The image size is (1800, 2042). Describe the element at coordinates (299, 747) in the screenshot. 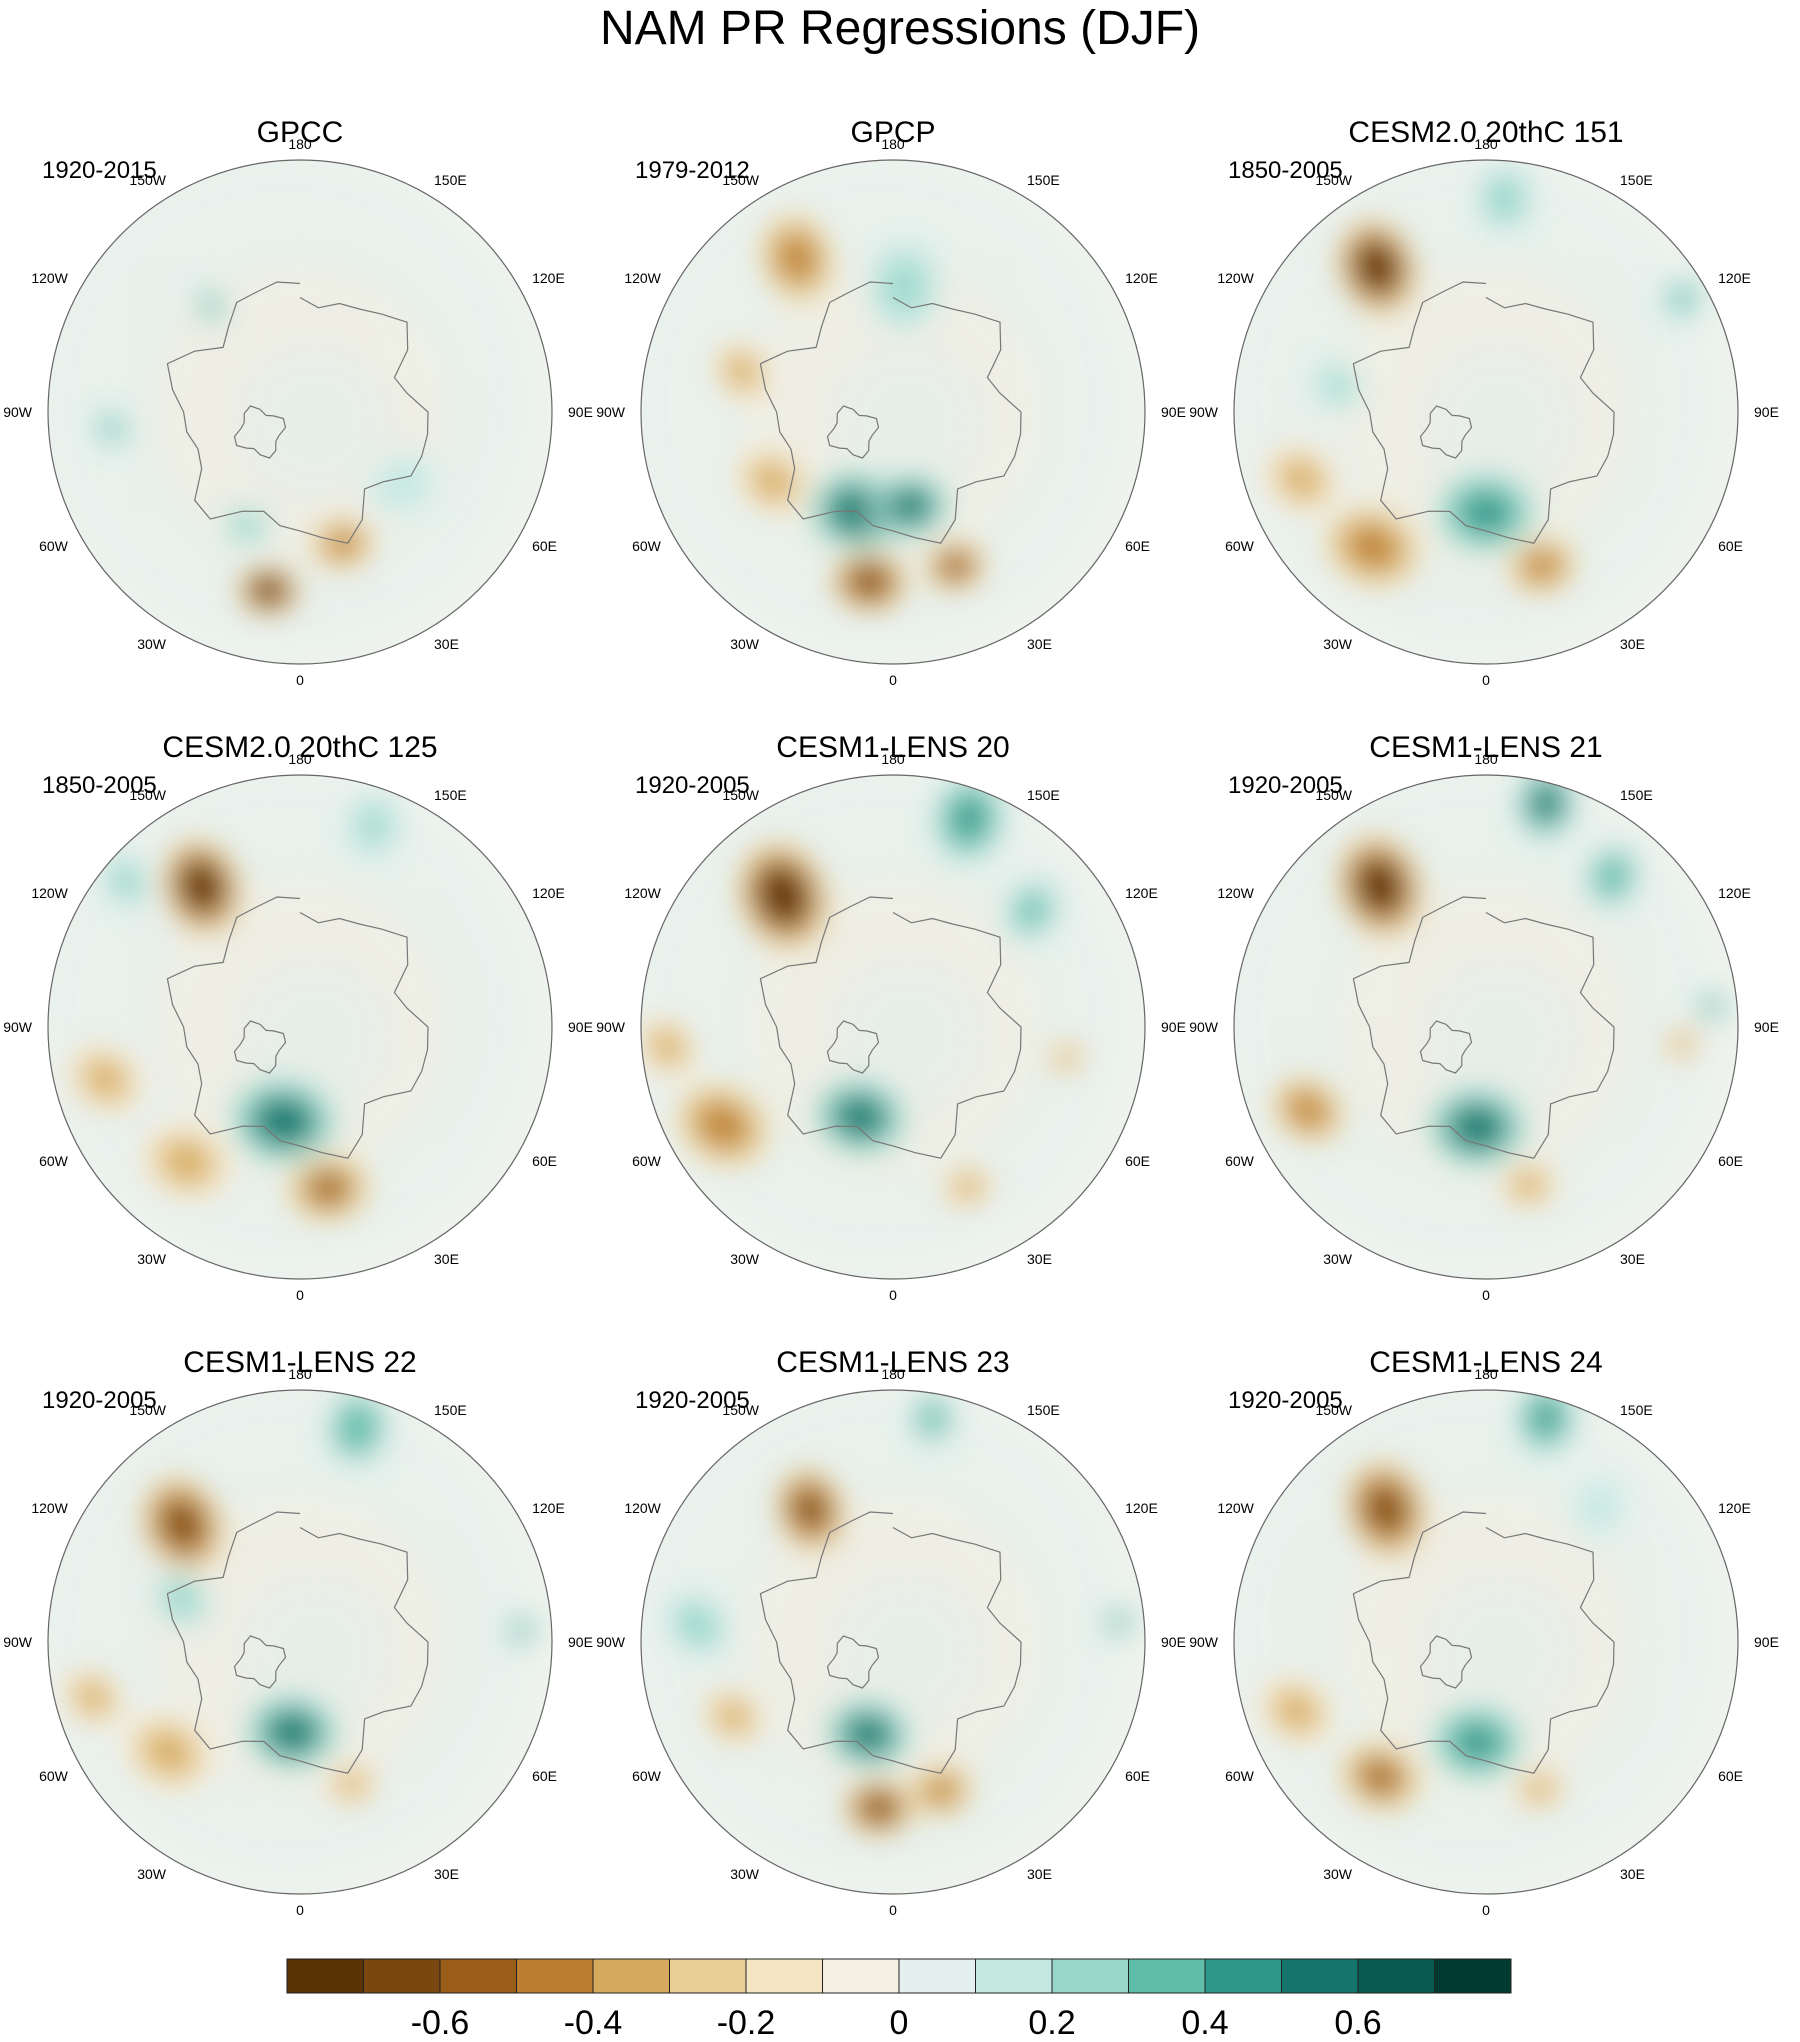

I see `panel-title: CESM2.0 20thC 125` at that location.